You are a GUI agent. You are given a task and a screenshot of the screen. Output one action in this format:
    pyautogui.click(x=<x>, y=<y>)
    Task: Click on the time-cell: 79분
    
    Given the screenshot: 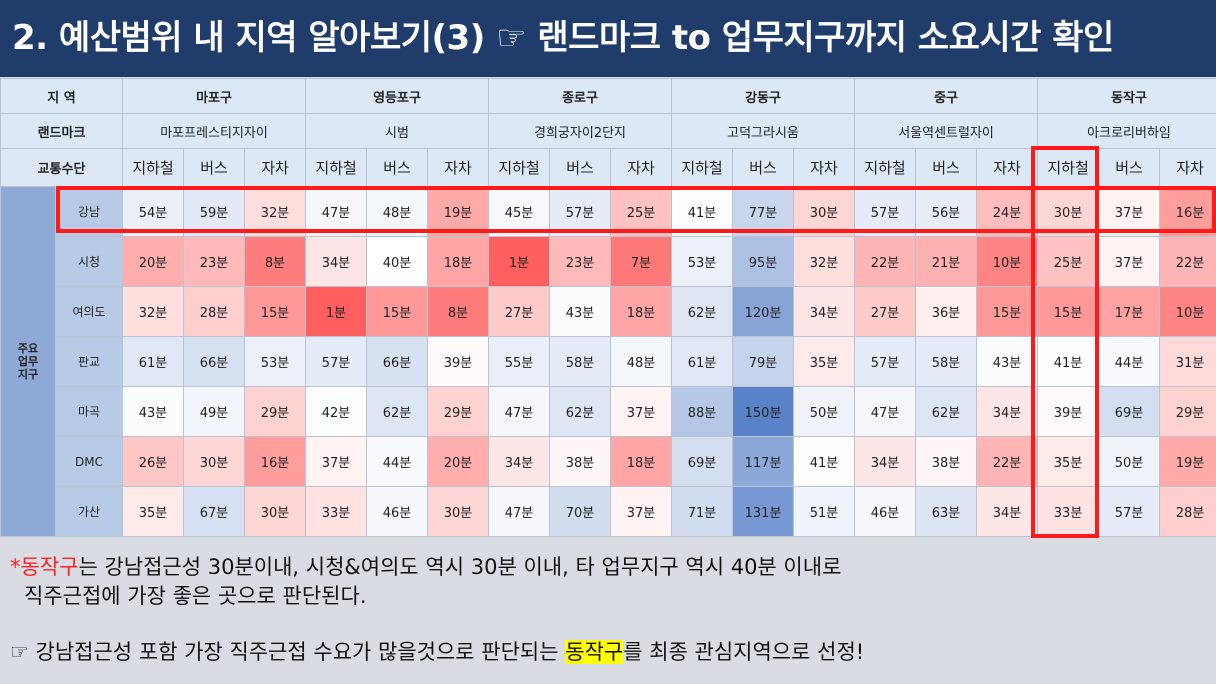 What is the action you would take?
    pyautogui.click(x=763, y=361)
    